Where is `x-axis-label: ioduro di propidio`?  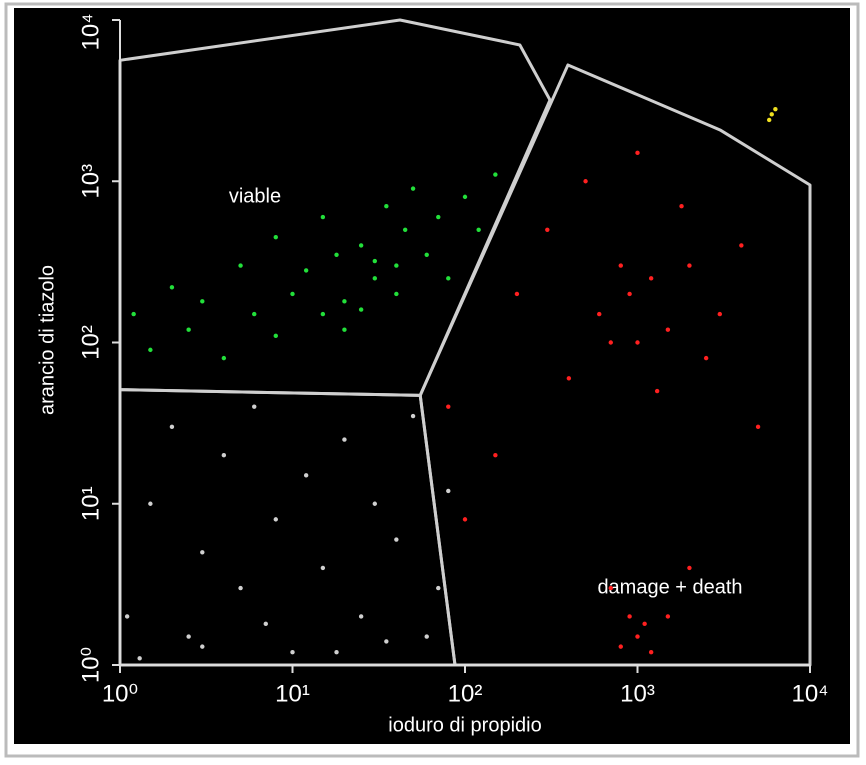 x-axis-label: ioduro di propidio is located at coordinates (464, 725).